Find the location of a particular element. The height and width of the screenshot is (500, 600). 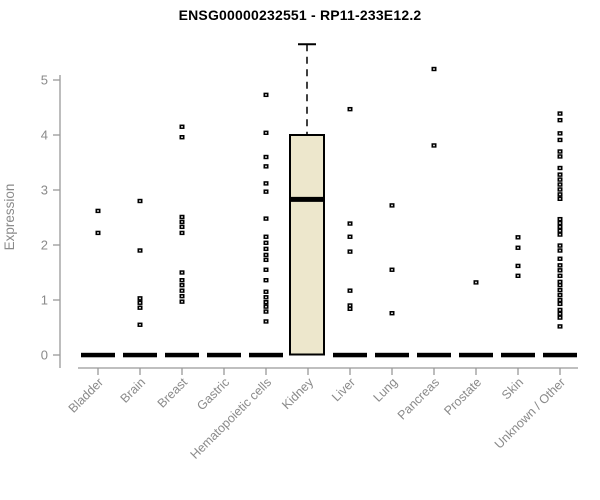

category-label: Prostate is located at coordinates (462, 396).